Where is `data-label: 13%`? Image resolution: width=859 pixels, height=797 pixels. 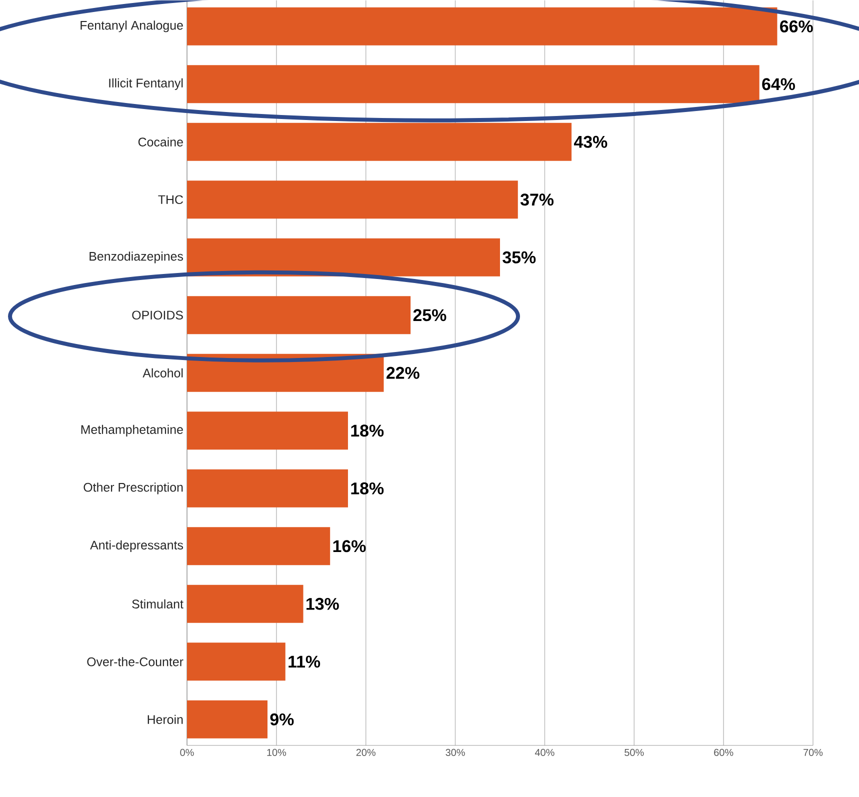
data-label: 13% is located at coordinates (322, 604).